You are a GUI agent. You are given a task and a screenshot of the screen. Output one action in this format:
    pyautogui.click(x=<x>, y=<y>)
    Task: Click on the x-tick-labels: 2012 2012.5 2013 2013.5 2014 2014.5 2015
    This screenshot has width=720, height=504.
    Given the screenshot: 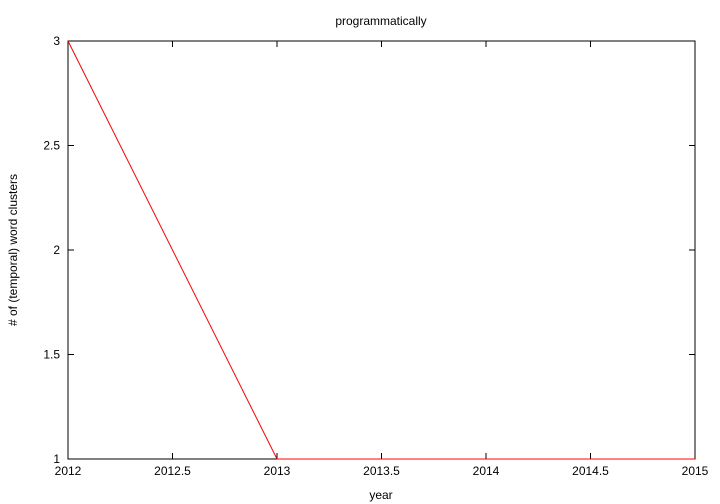 What is the action you would take?
    pyautogui.click(x=382, y=471)
    